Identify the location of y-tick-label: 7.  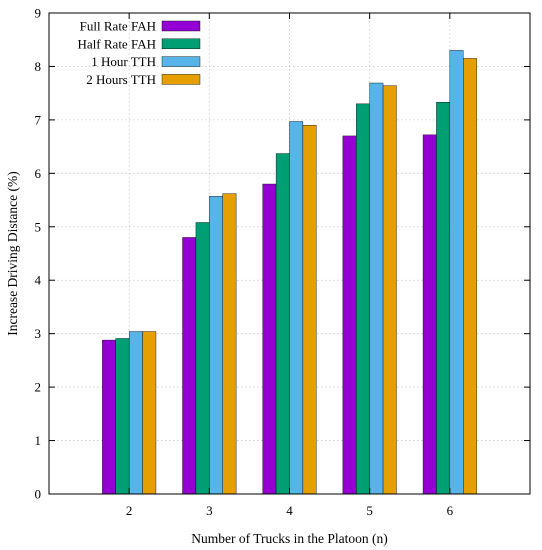
(38, 119).